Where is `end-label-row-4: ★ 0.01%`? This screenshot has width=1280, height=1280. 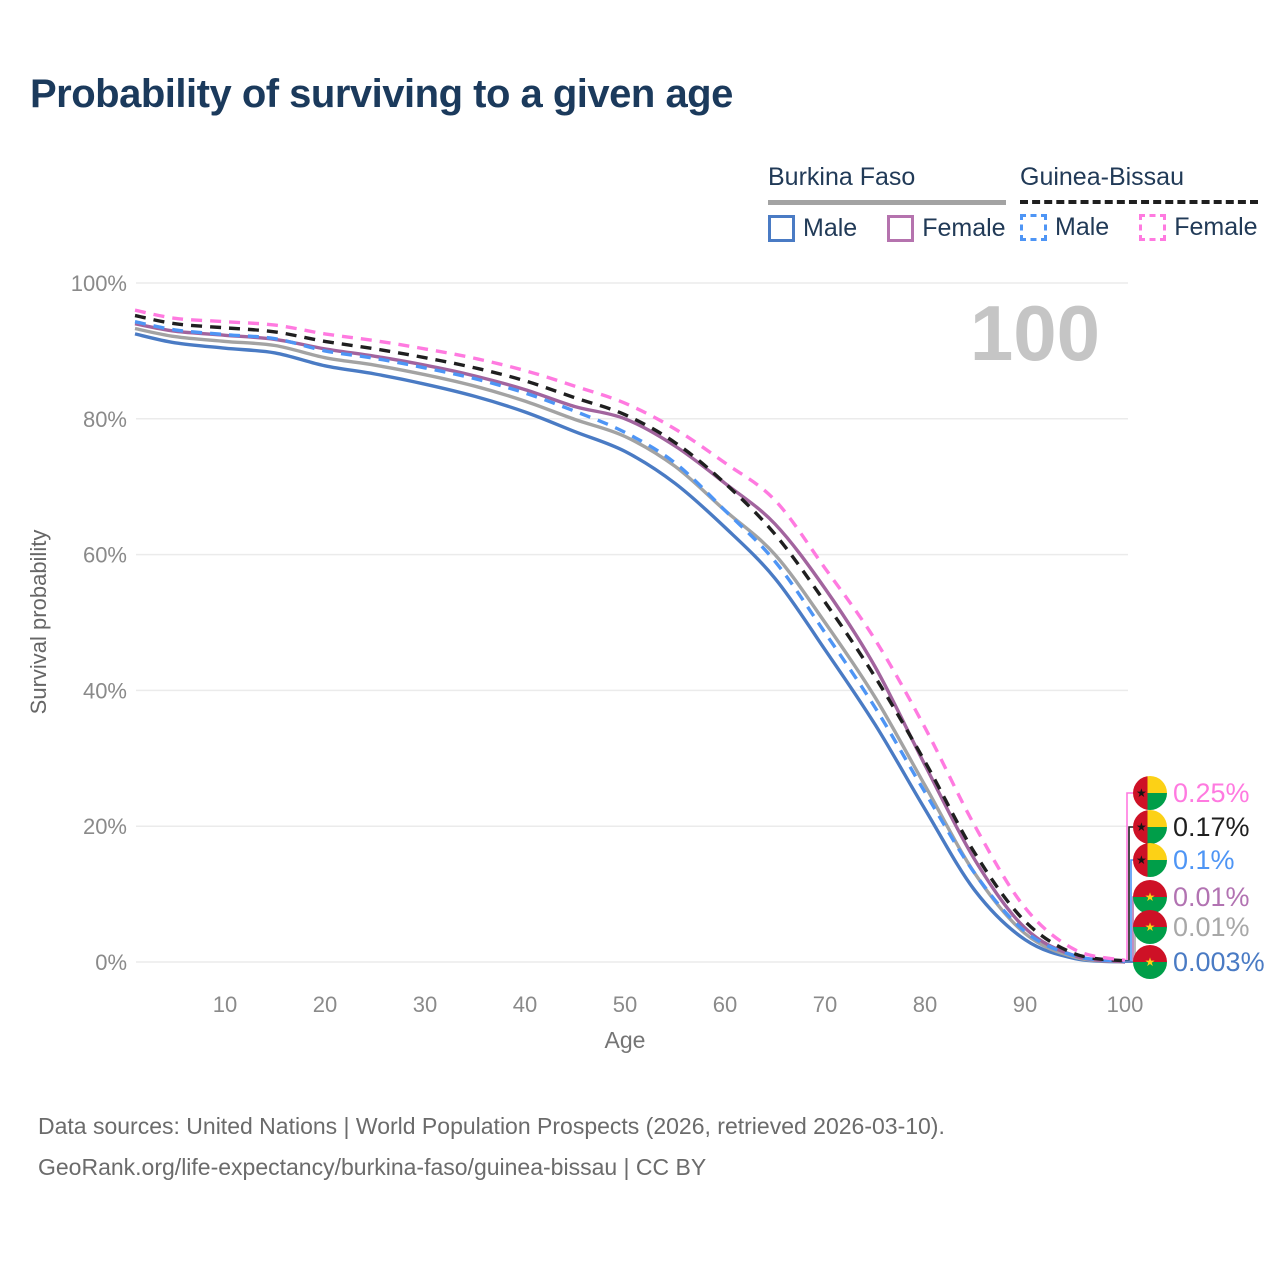 end-label-row-4: ★ 0.01% is located at coordinates (1191, 927).